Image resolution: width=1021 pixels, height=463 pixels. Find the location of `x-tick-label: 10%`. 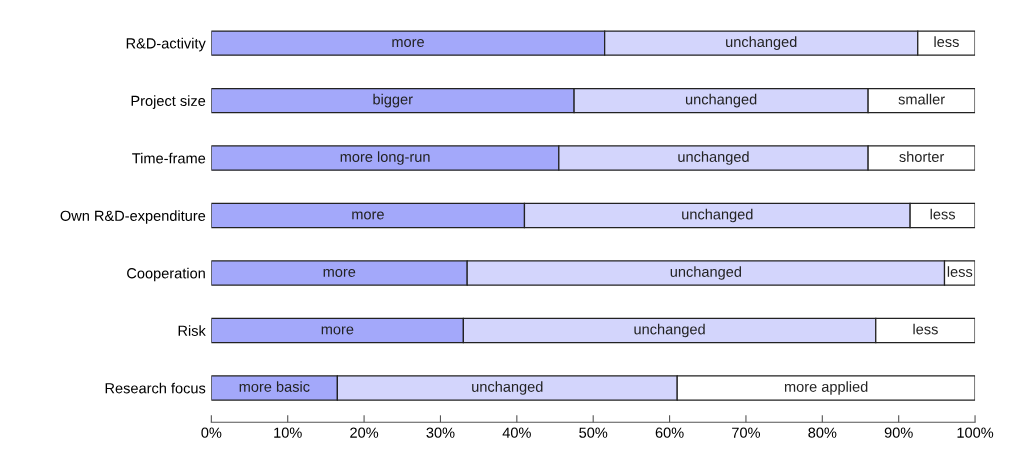

x-tick-label: 10% is located at coordinates (288, 432).